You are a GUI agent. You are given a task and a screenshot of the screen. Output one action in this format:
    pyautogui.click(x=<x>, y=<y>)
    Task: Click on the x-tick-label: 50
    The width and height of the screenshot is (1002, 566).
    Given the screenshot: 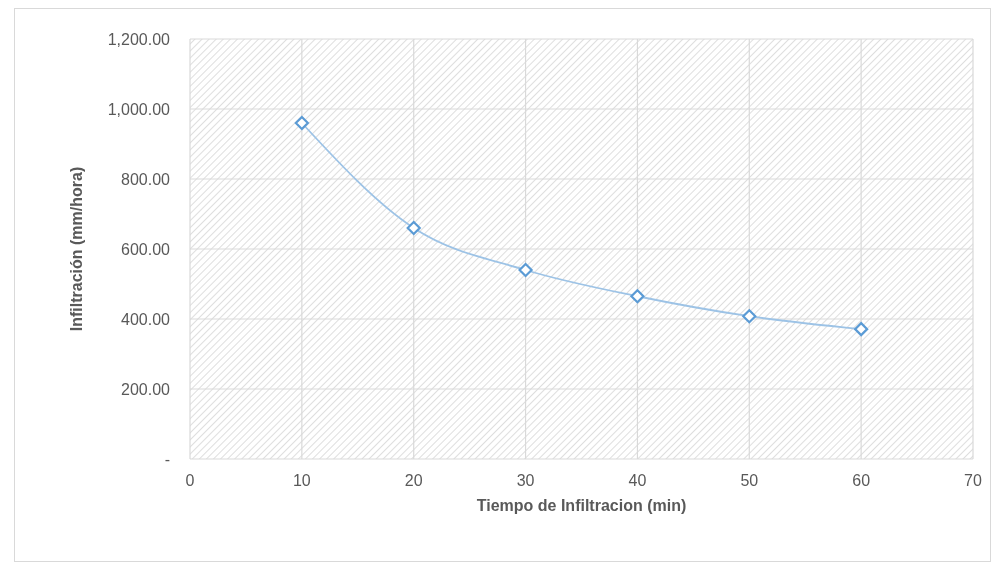 What is the action you would take?
    pyautogui.click(x=749, y=481)
    